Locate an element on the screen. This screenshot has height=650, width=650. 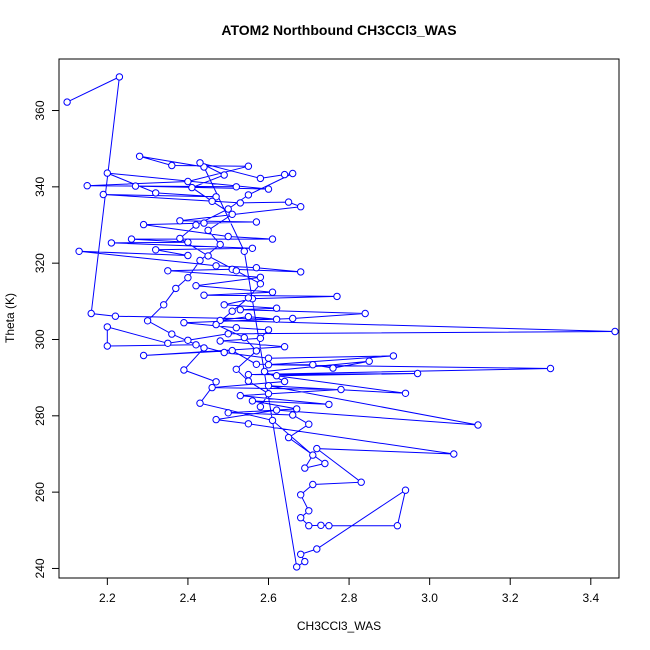
x-tick-label: 3.4 is located at coordinates (590, 598).